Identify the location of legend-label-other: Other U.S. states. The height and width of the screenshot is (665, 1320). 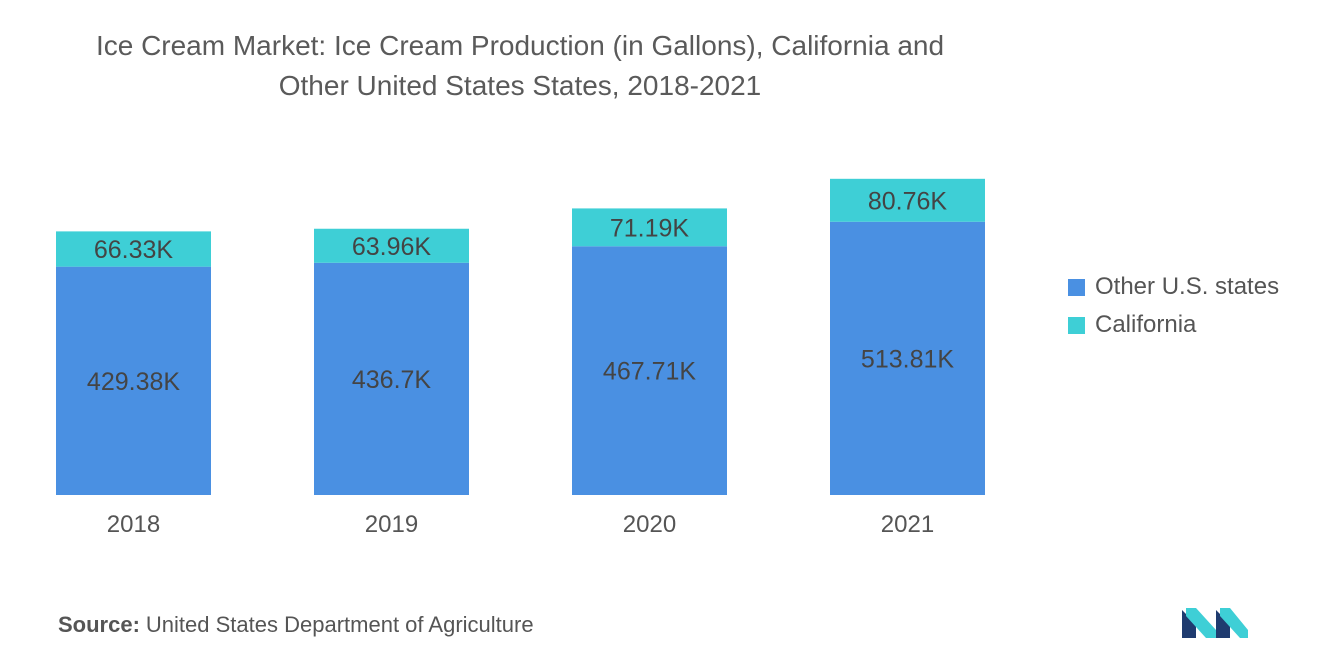
(1187, 286).